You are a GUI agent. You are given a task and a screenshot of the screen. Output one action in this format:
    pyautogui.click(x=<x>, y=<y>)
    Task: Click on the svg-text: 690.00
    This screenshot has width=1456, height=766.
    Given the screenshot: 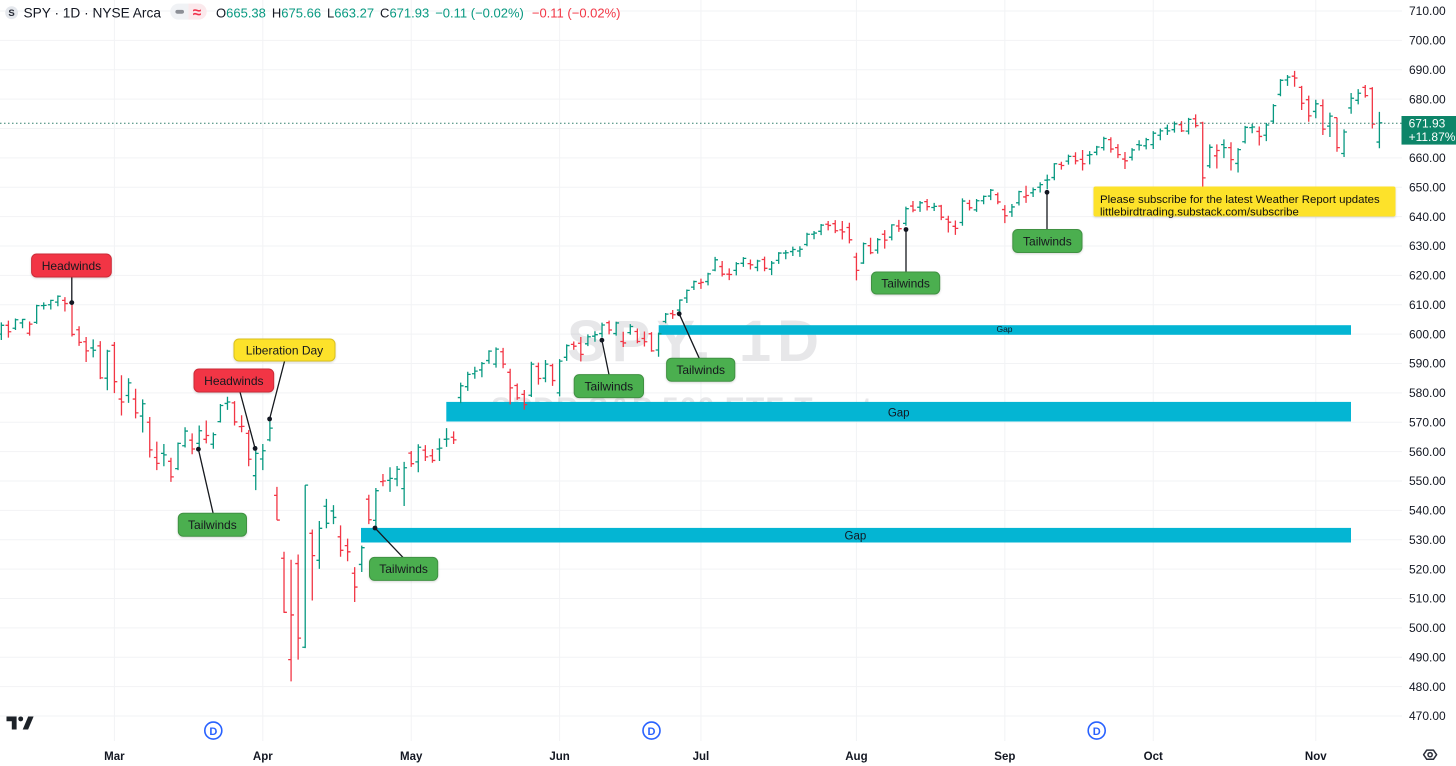 What is the action you would take?
    pyautogui.click(x=1427, y=70)
    